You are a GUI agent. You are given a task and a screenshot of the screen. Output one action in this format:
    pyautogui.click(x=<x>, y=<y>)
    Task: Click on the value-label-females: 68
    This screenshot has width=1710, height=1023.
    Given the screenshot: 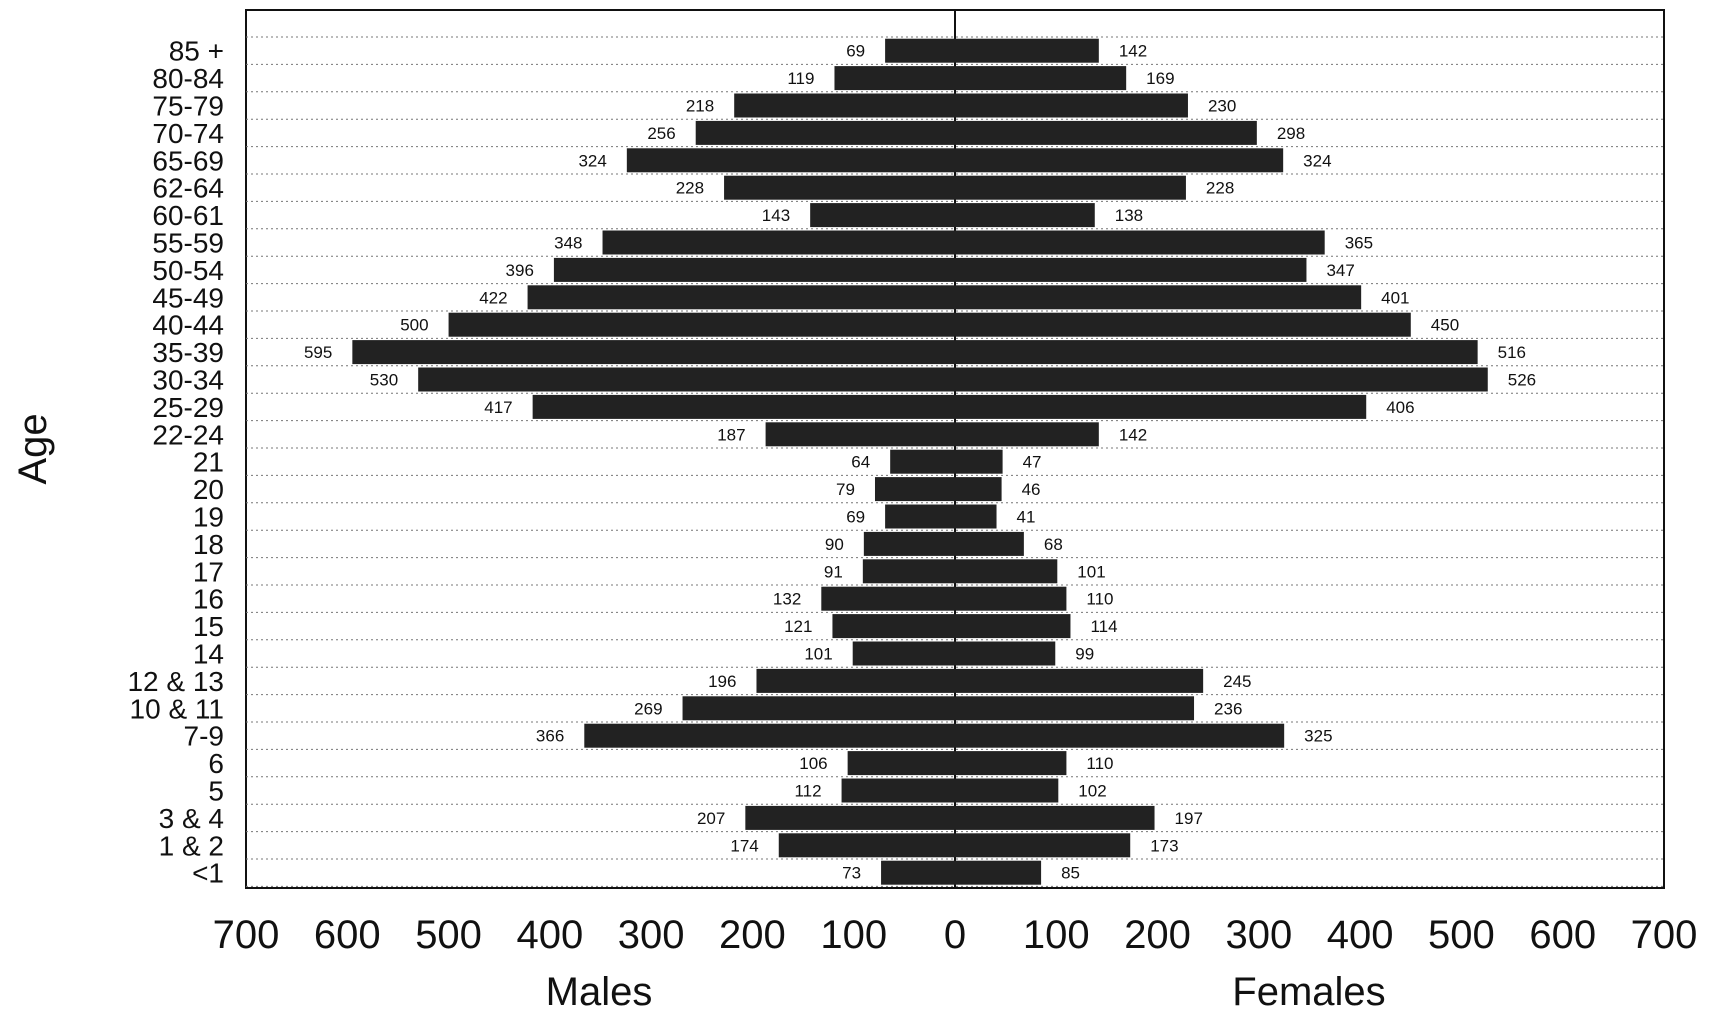 What is the action you would take?
    pyautogui.click(x=1053, y=544)
    